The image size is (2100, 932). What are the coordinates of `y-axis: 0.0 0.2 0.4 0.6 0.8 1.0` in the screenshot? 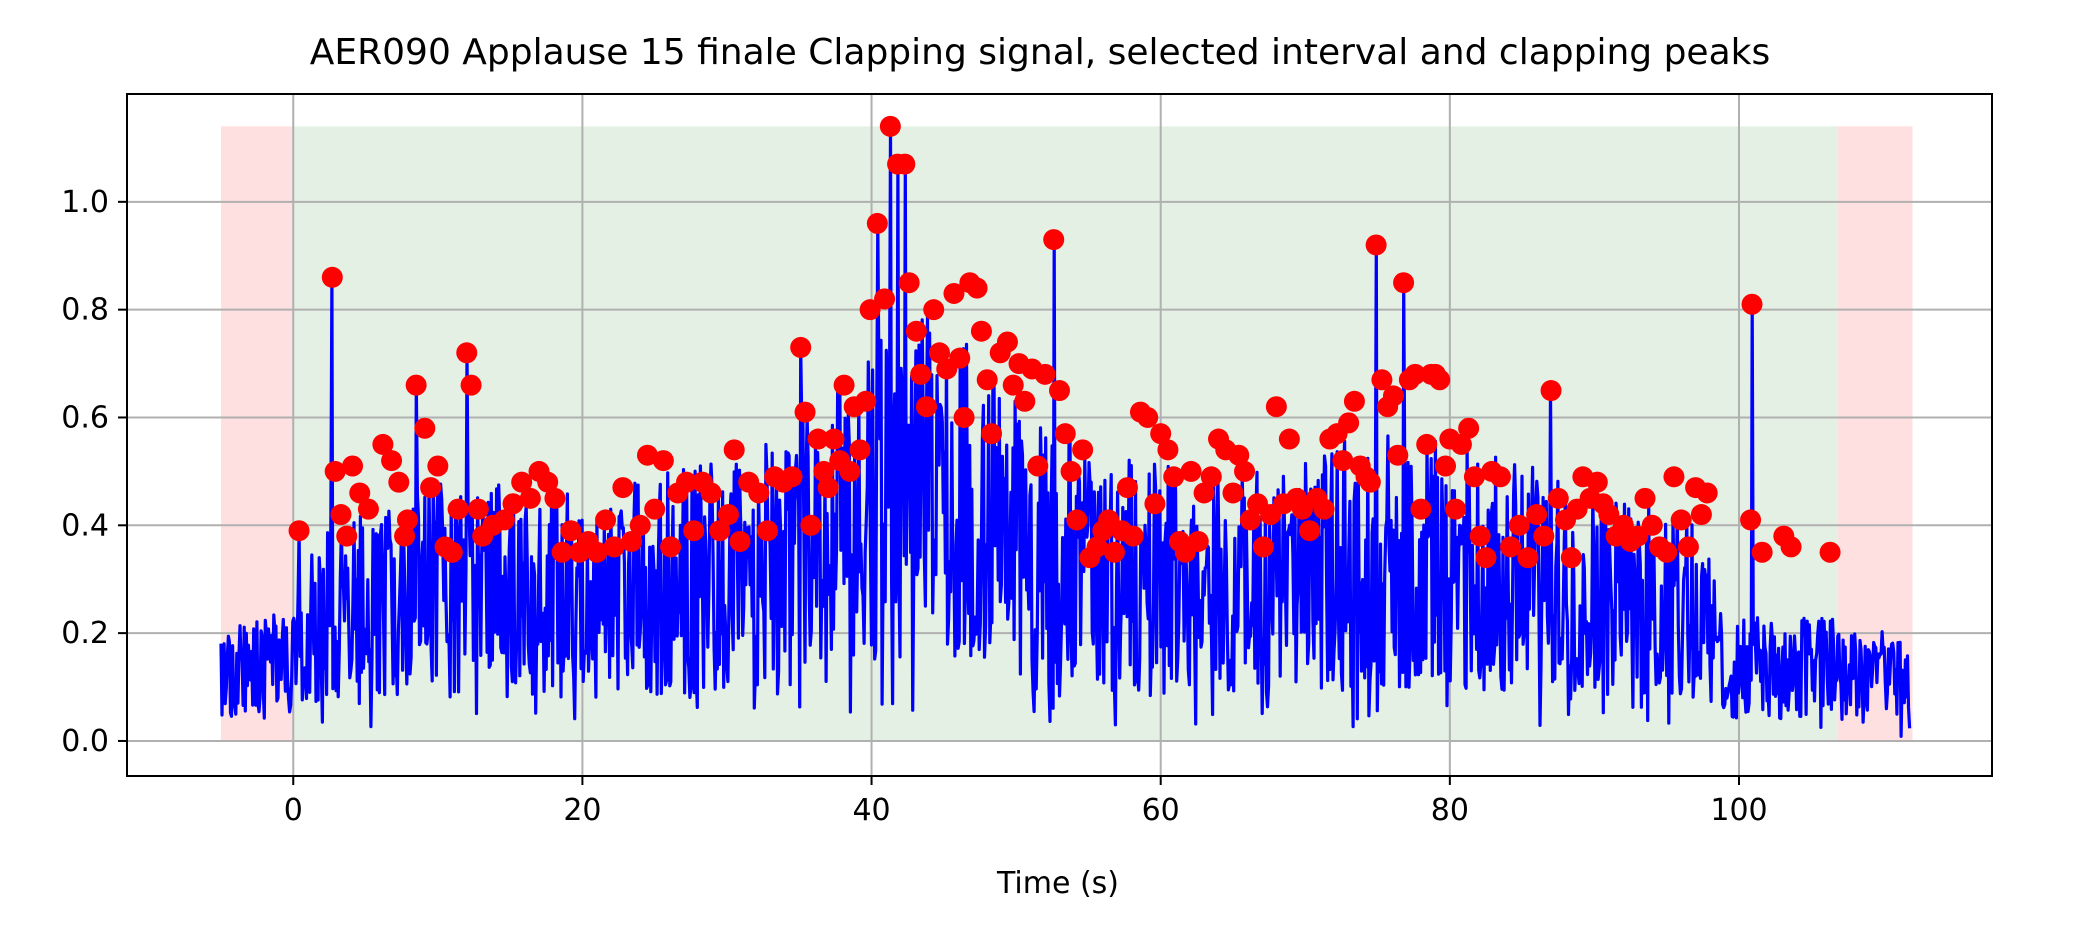 It's located at (94, 472).